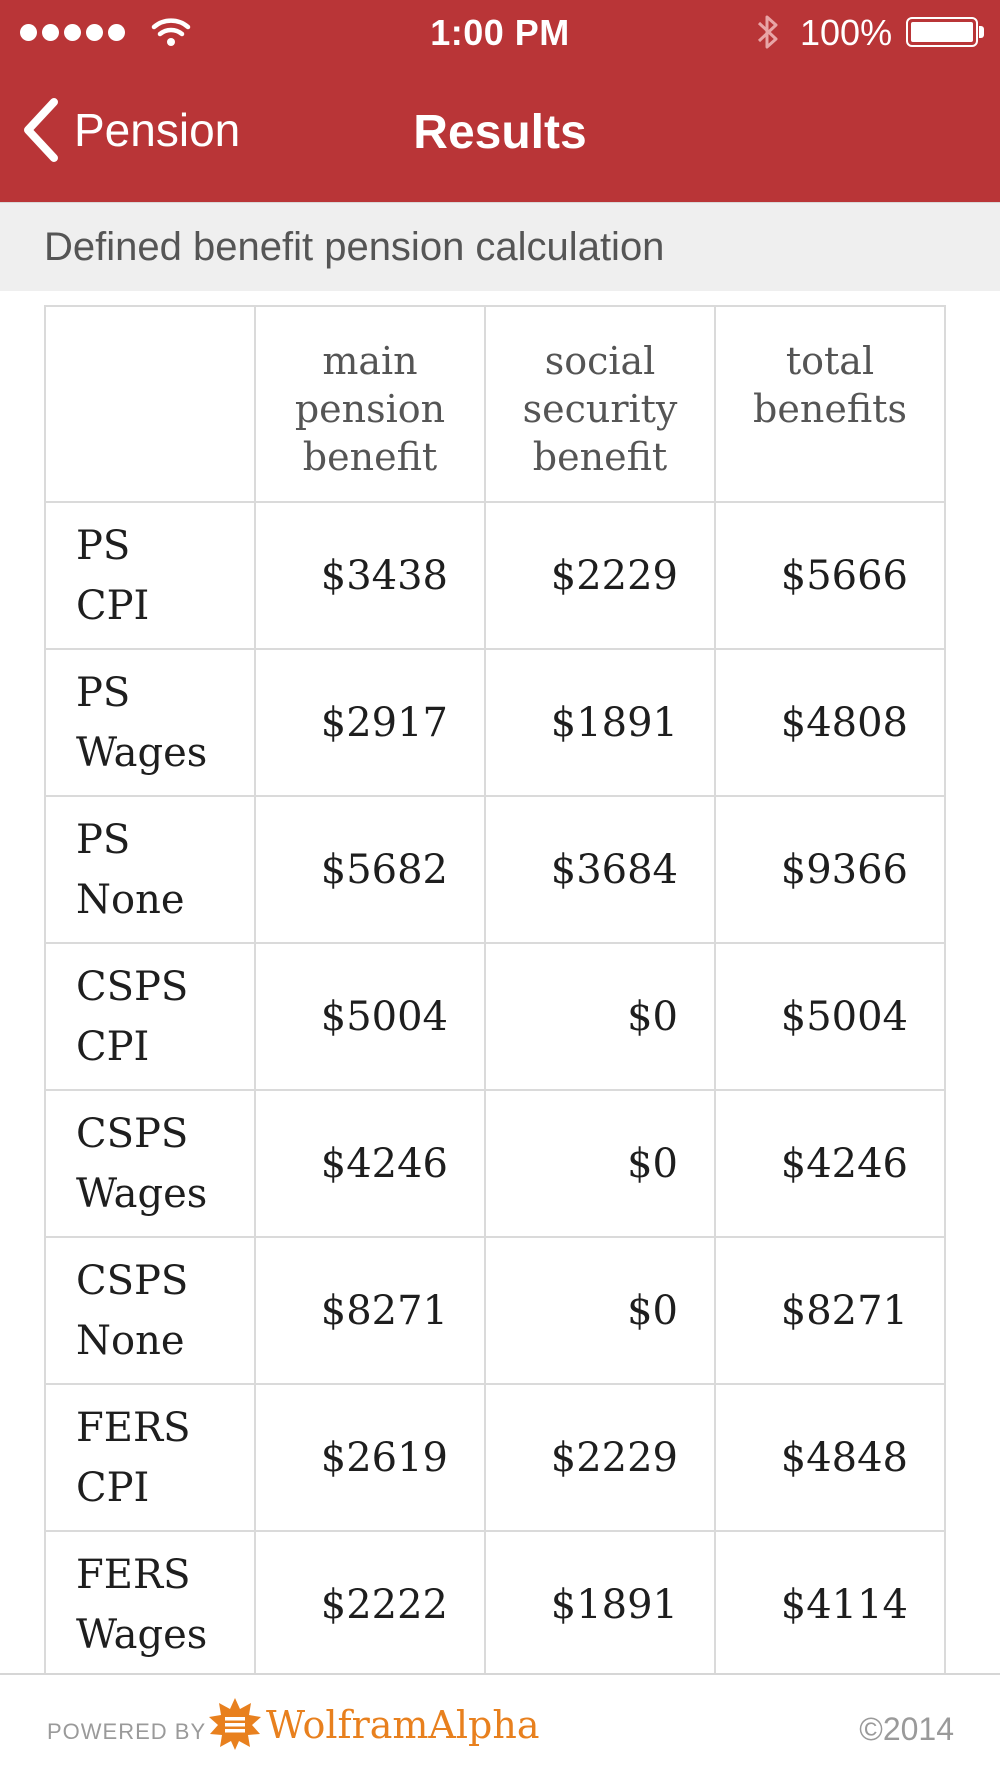  What do you see at coordinates (150, 1457) in the screenshot?
I see `row-label: FERS CPI` at bounding box center [150, 1457].